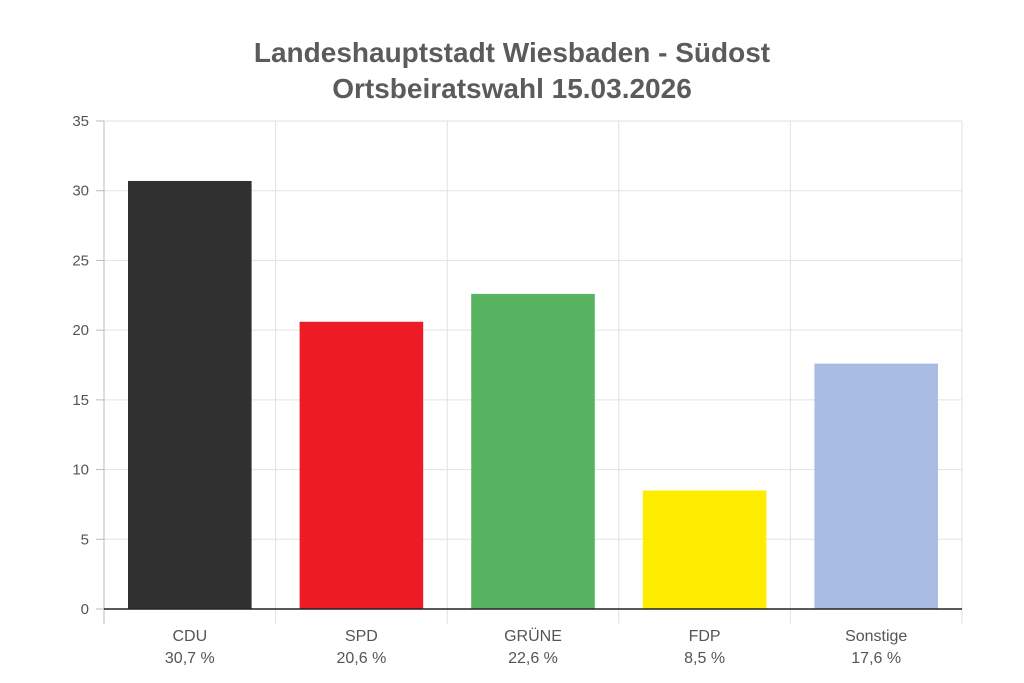 The width and height of the screenshot is (1024, 683). Describe the element at coordinates (876, 636) in the screenshot. I see `x-category-label: Sonstige` at that location.